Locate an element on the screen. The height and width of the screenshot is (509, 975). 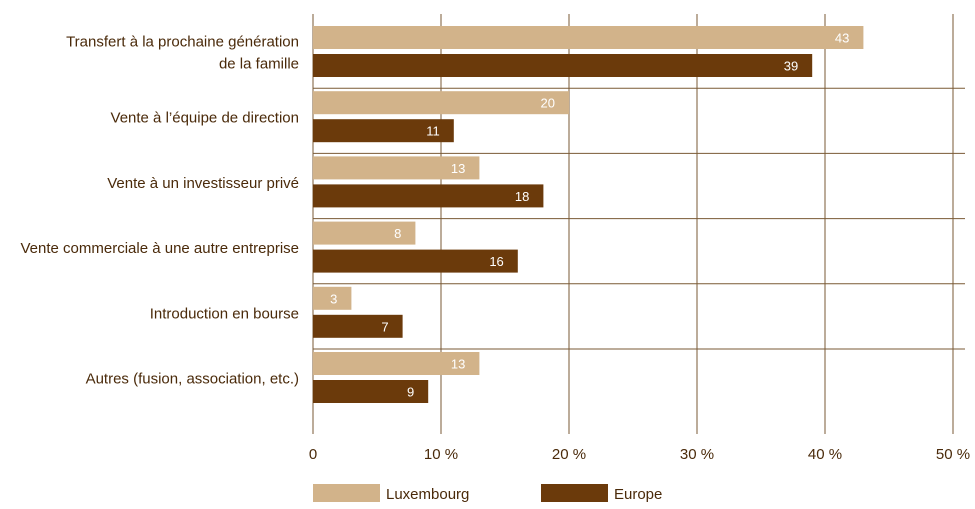
value-label: 8 is located at coordinates (397, 233).